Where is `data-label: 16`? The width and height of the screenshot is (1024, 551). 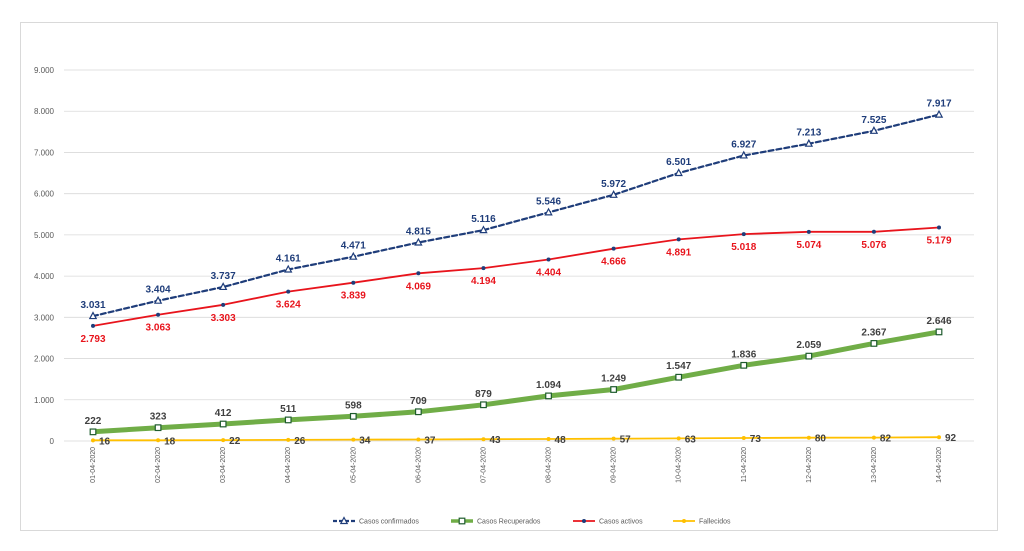
data-label: 16 is located at coordinates (105, 441).